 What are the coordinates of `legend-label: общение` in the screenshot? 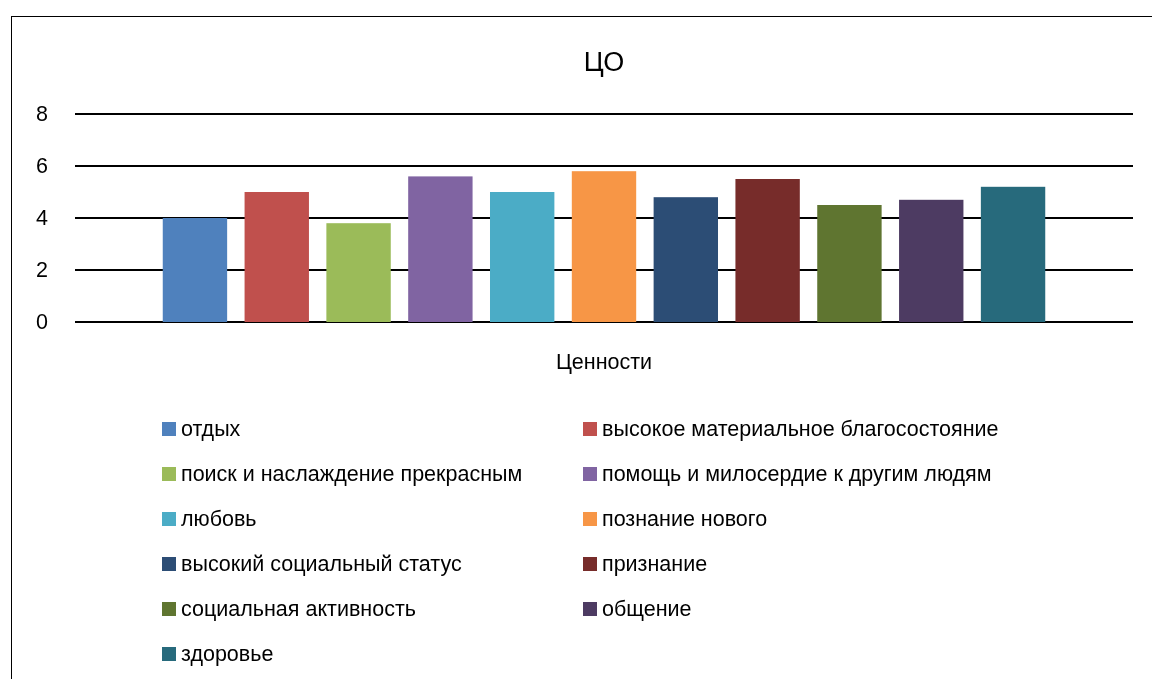 It's located at (647, 609).